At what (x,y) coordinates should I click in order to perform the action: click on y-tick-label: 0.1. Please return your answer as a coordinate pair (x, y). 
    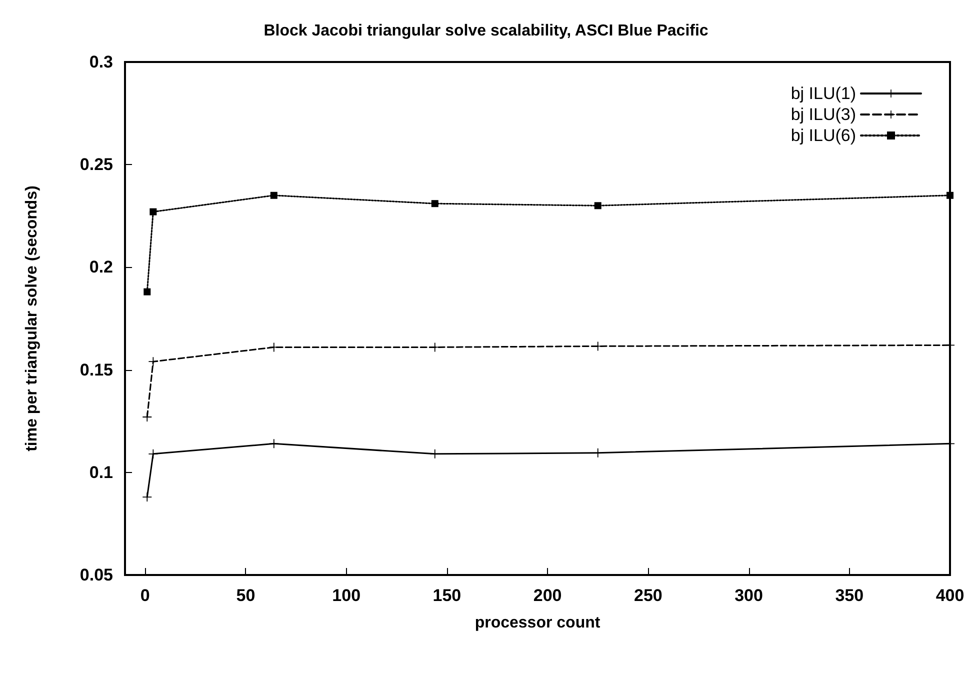
    Looking at the image, I should click on (101, 472).